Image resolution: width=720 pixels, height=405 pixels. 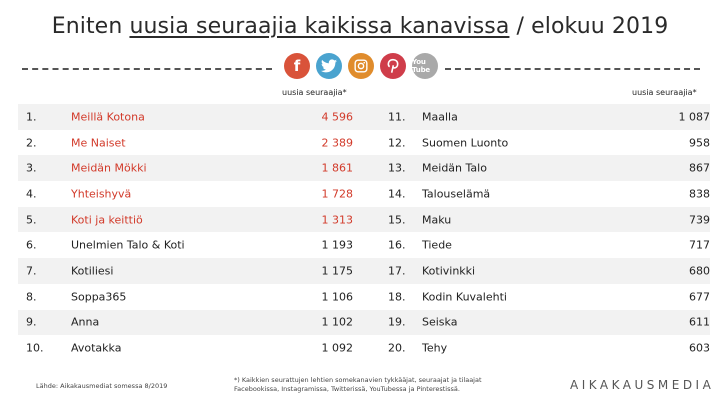 I want to click on magazine-name-right: Meidän Talo, so click(x=454, y=168).